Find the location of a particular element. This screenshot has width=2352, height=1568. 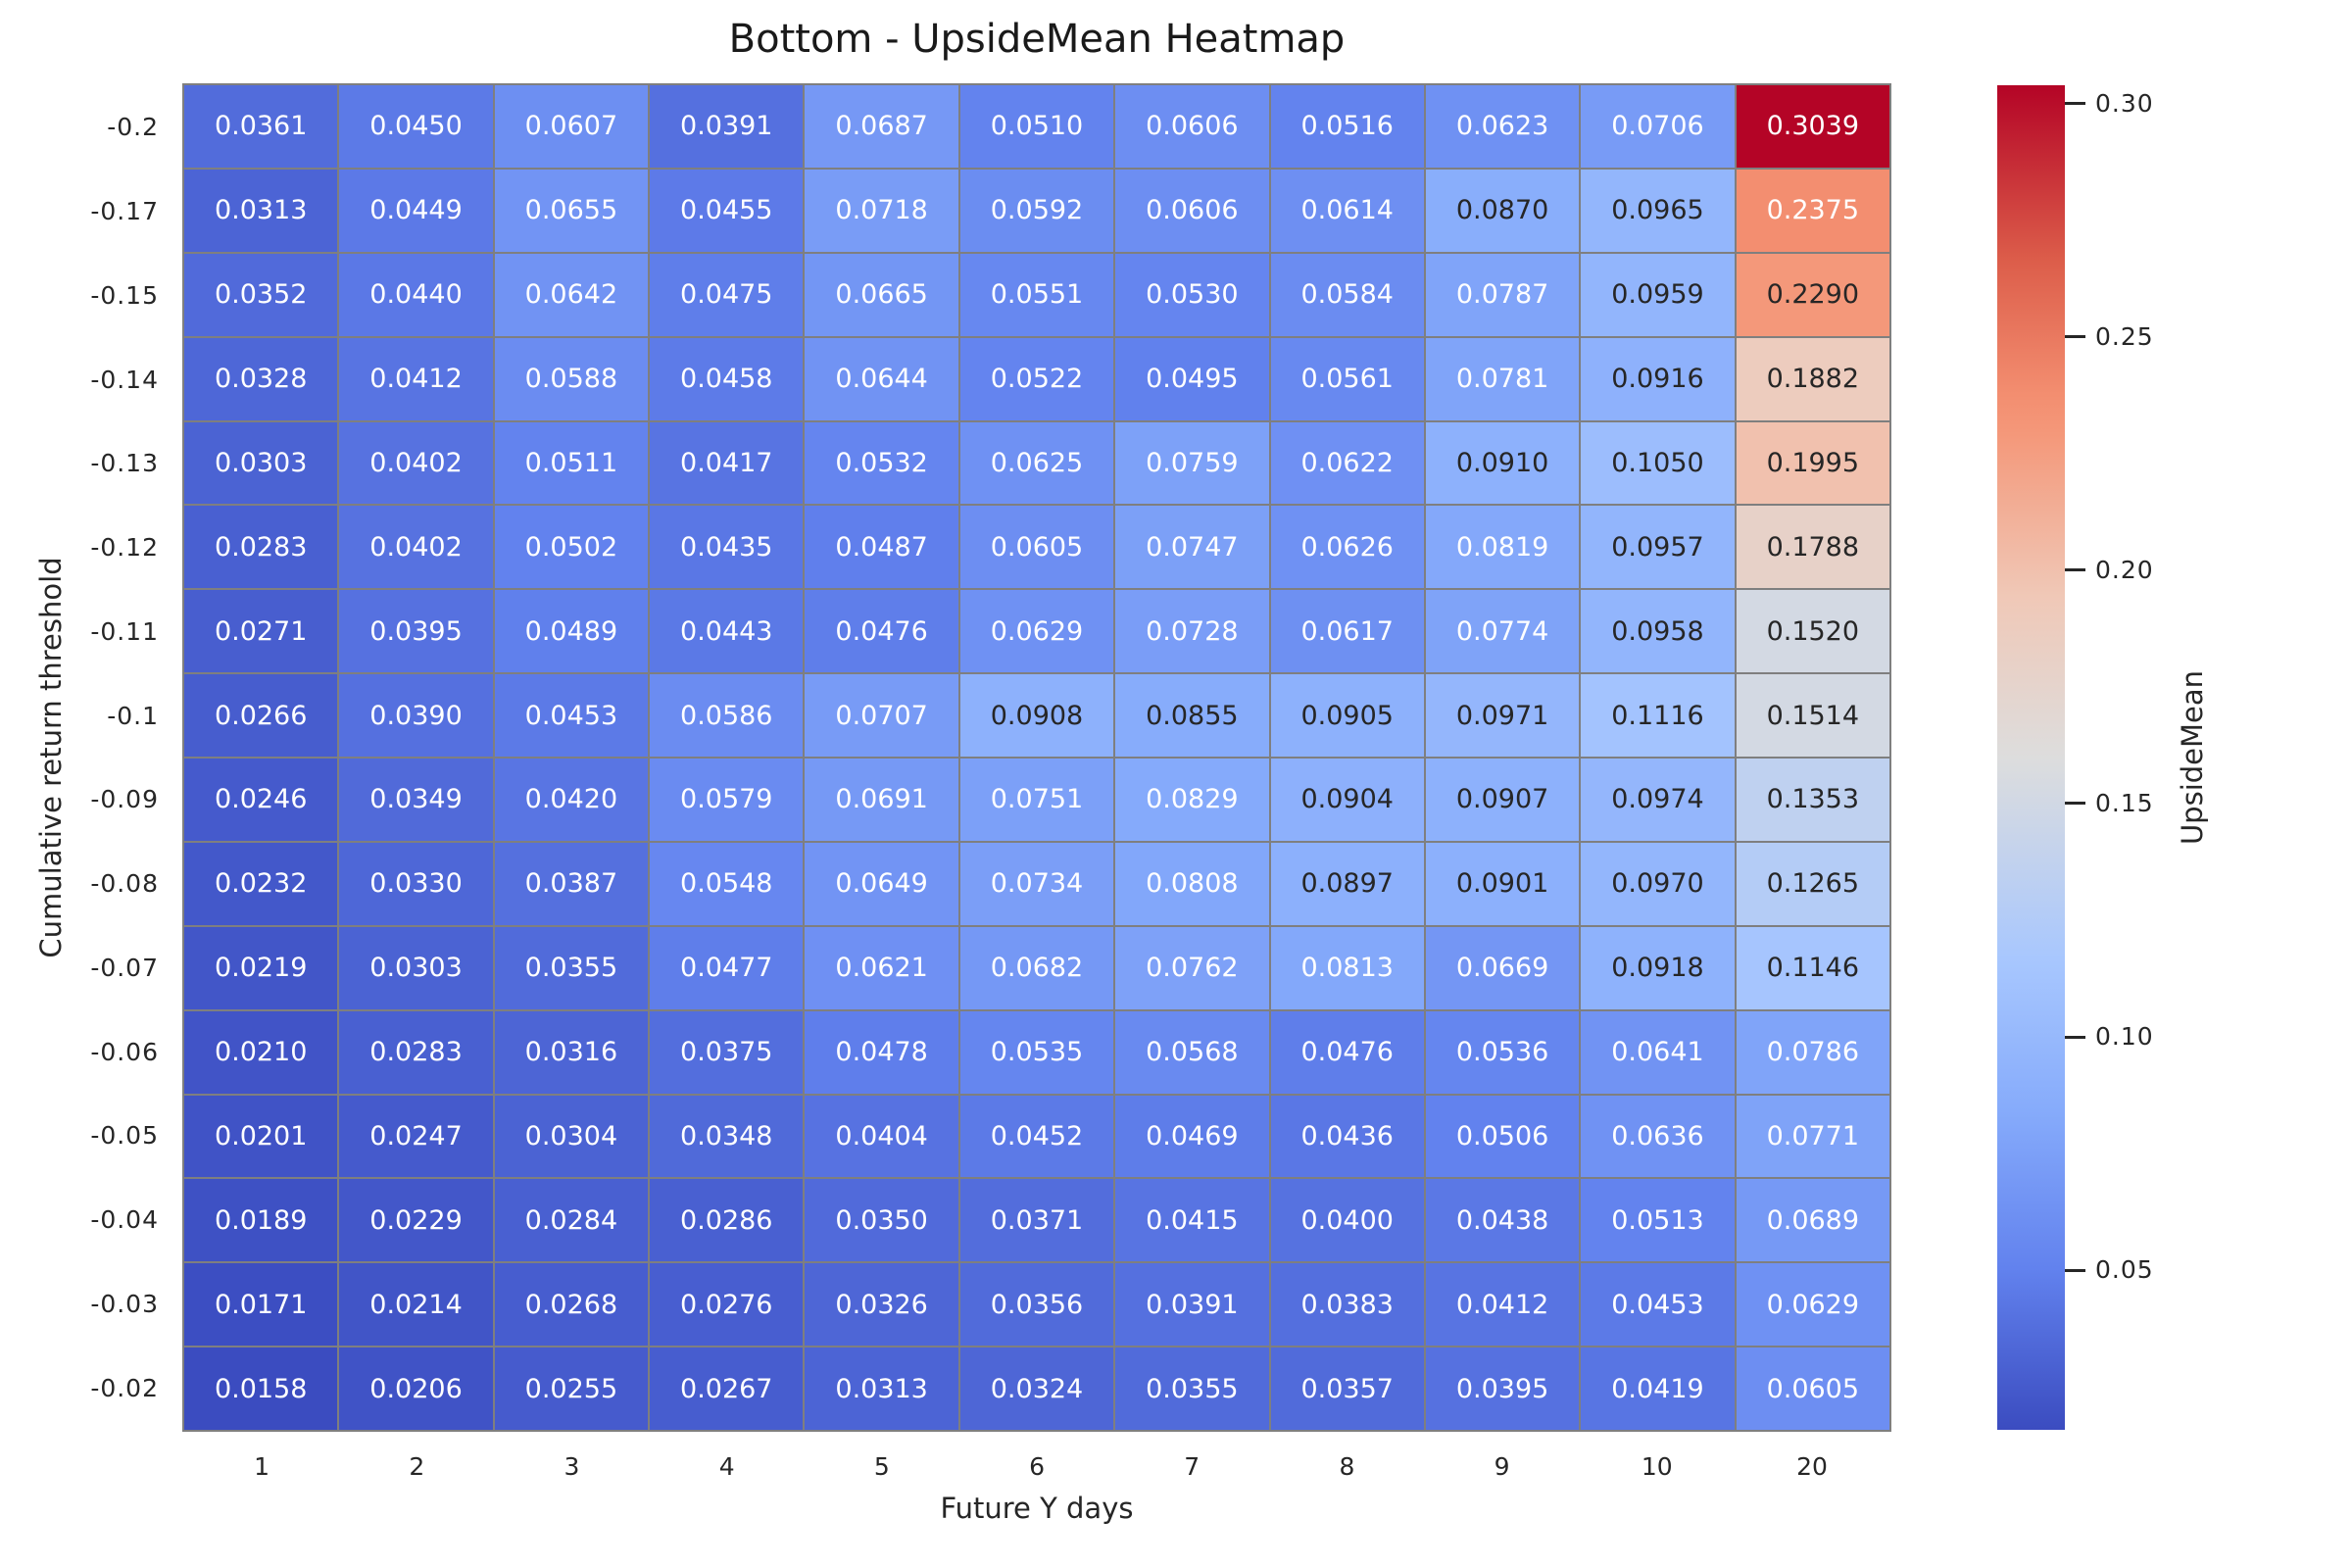

heatmap-cell: 0.0371 is located at coordinates (1036, 1220).